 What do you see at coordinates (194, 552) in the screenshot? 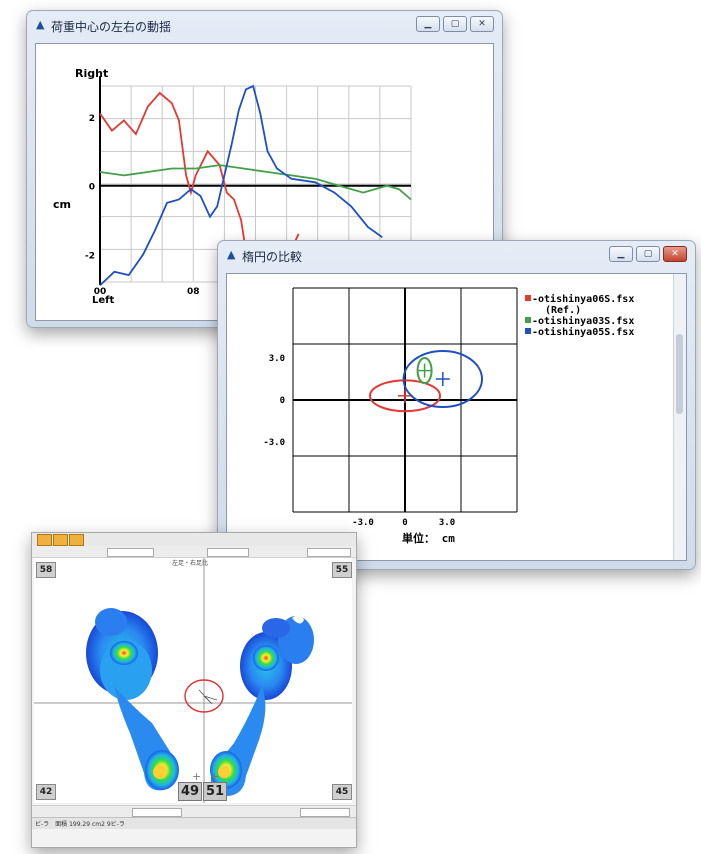
I see `selector-row` at bounding box center [194, 552].